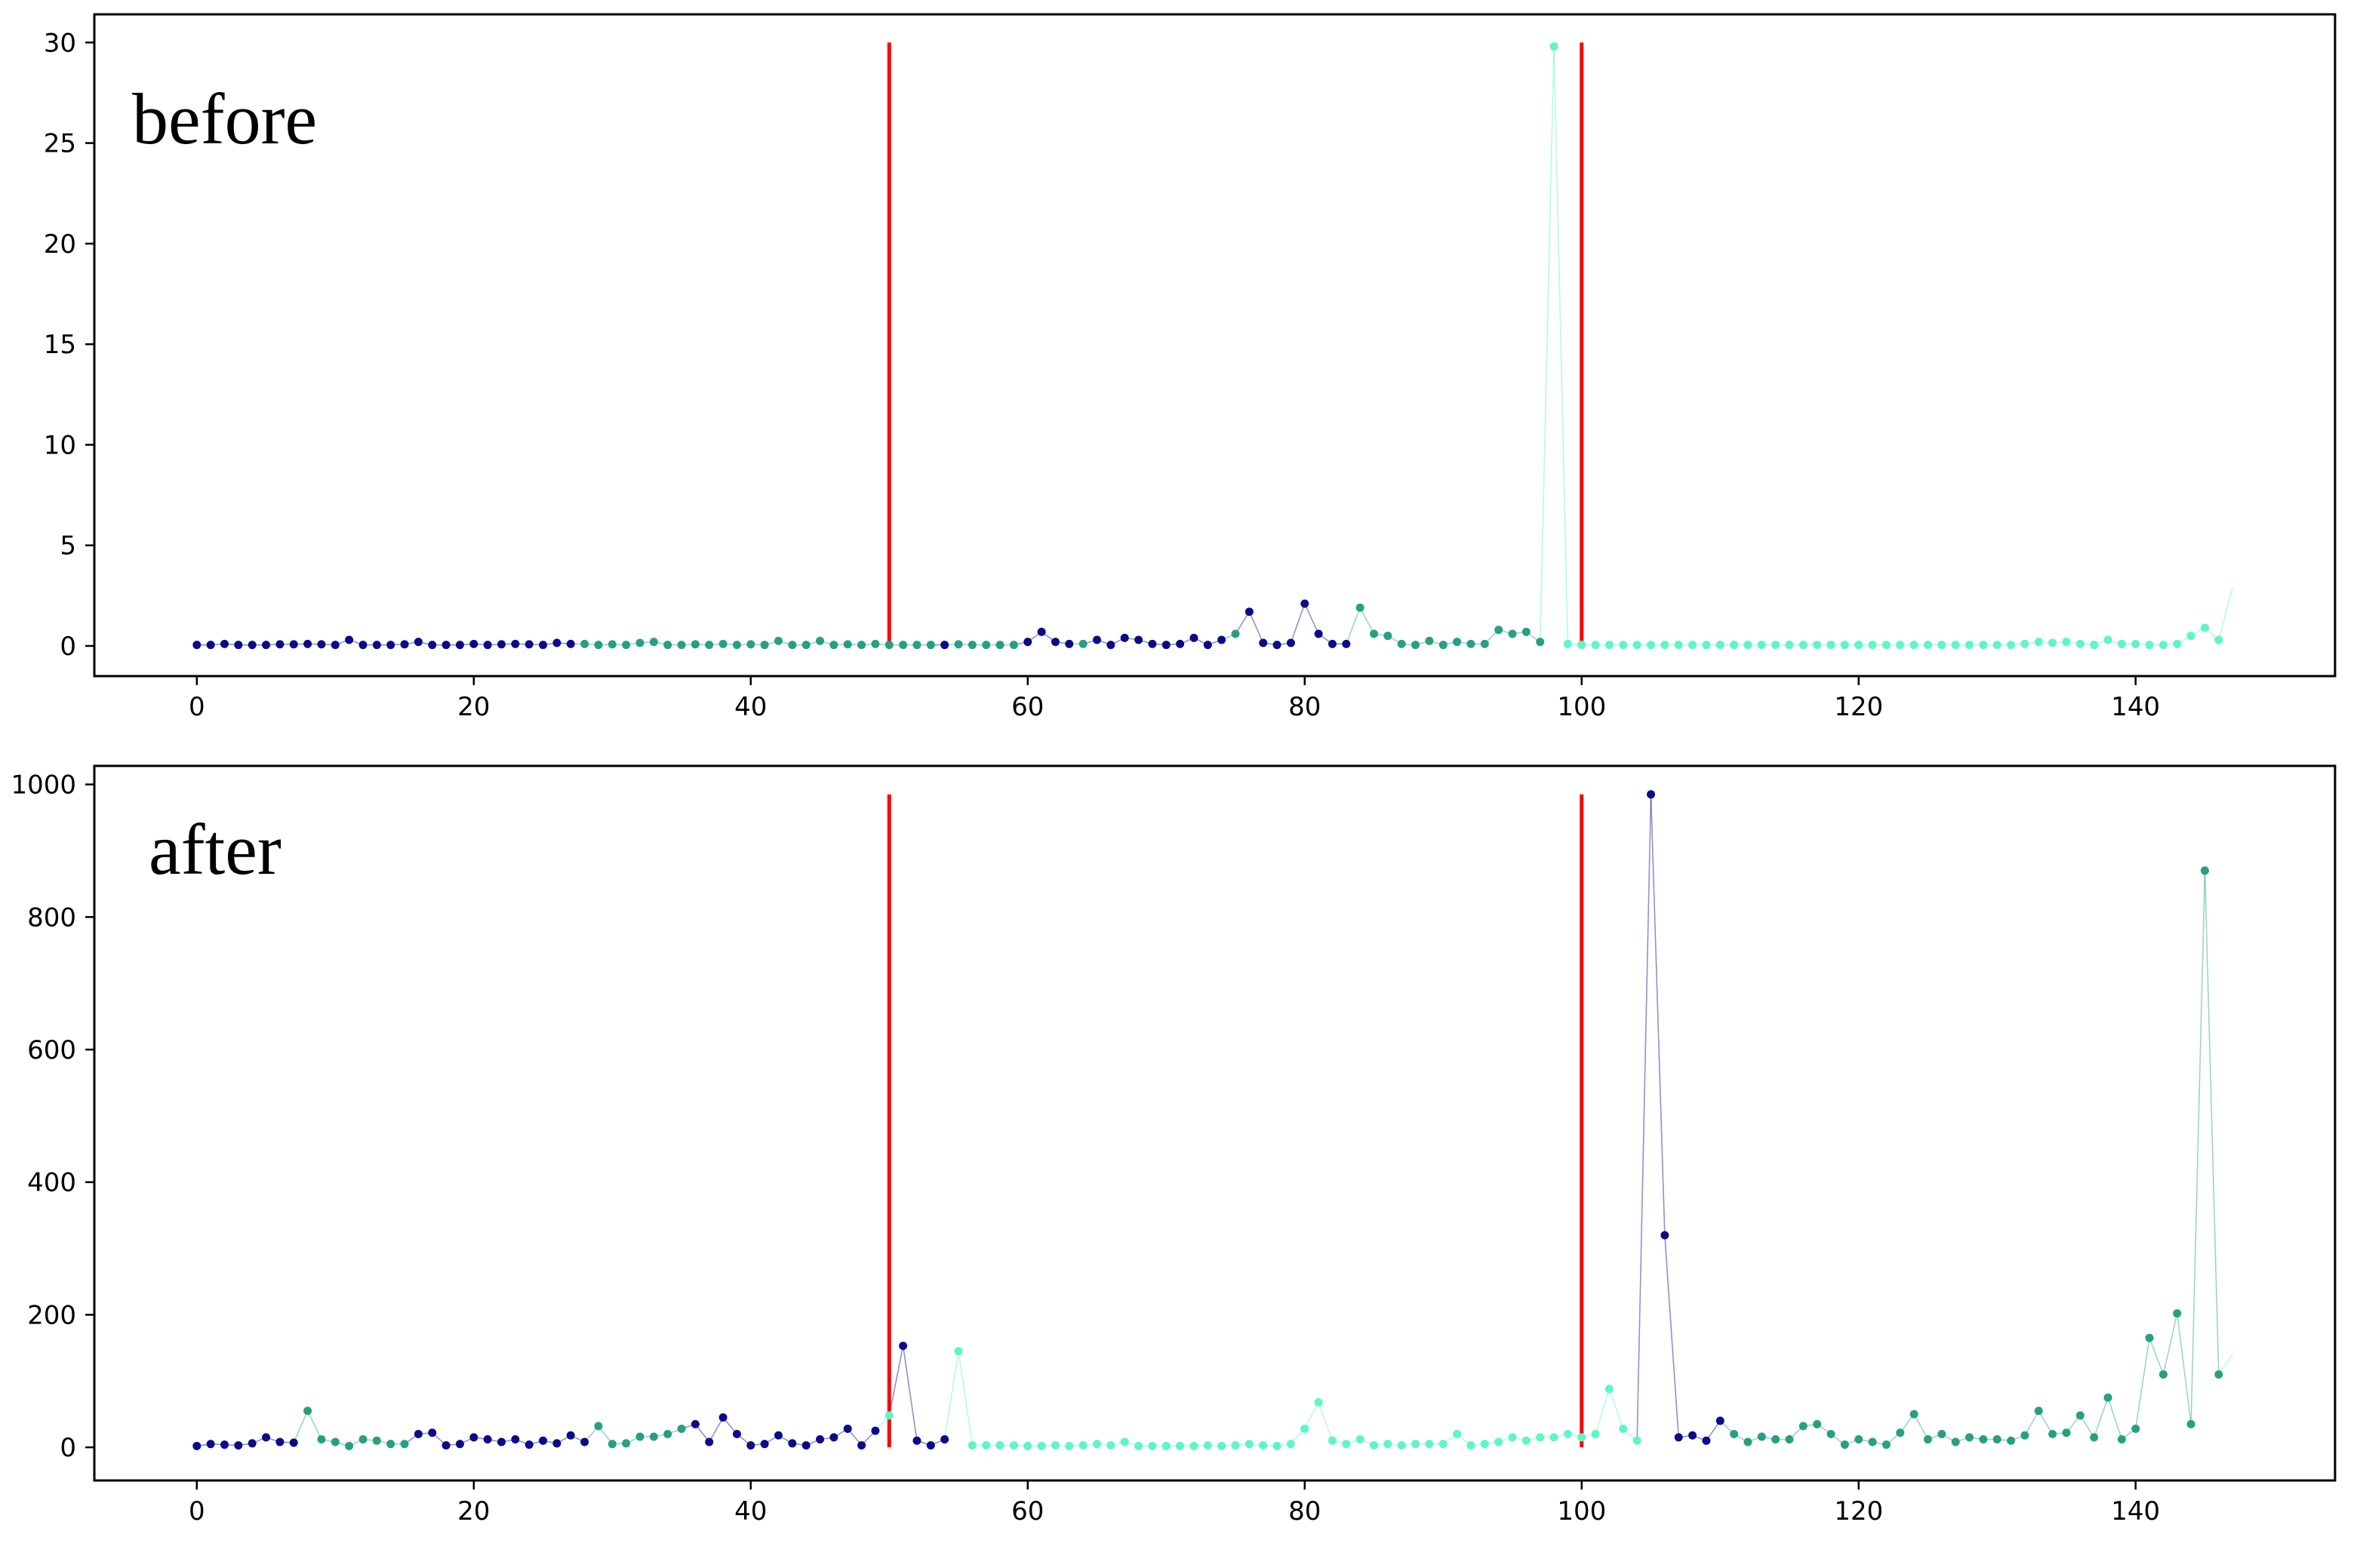 This screenshot has height=1568, width=2369. What do you see at coordinates (473, 1511) in the screenshot?
I see `x-tick-label: 20` at bounding box center [473, 1511].